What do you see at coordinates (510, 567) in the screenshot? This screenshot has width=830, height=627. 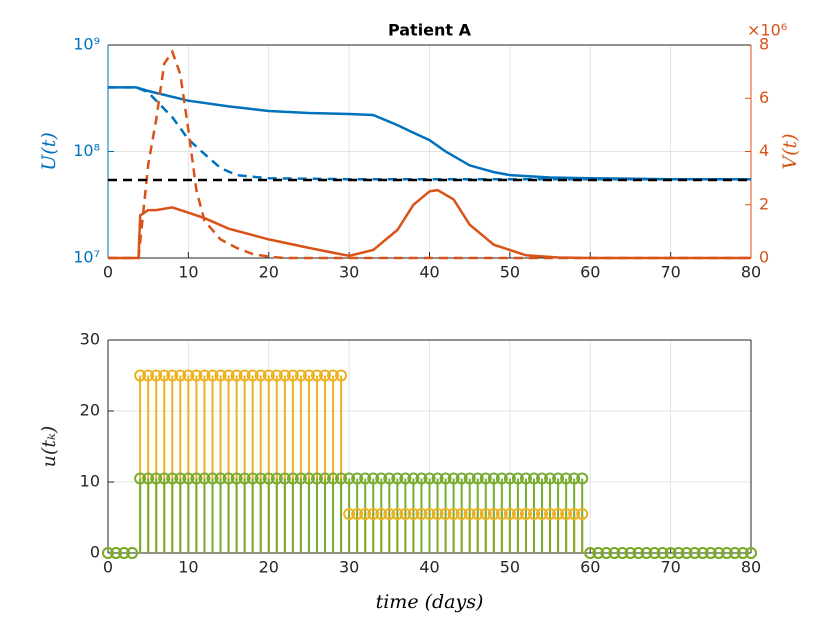 I see `x-tick-label: 50` at bounding box center [510, 567].